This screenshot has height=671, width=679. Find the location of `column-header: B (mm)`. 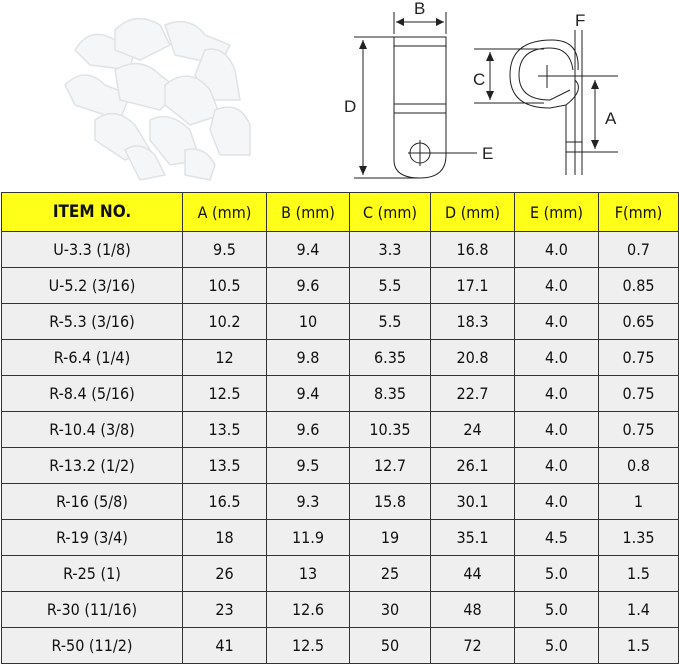

column-header: B (mm) is located at coordinates (308, 212).